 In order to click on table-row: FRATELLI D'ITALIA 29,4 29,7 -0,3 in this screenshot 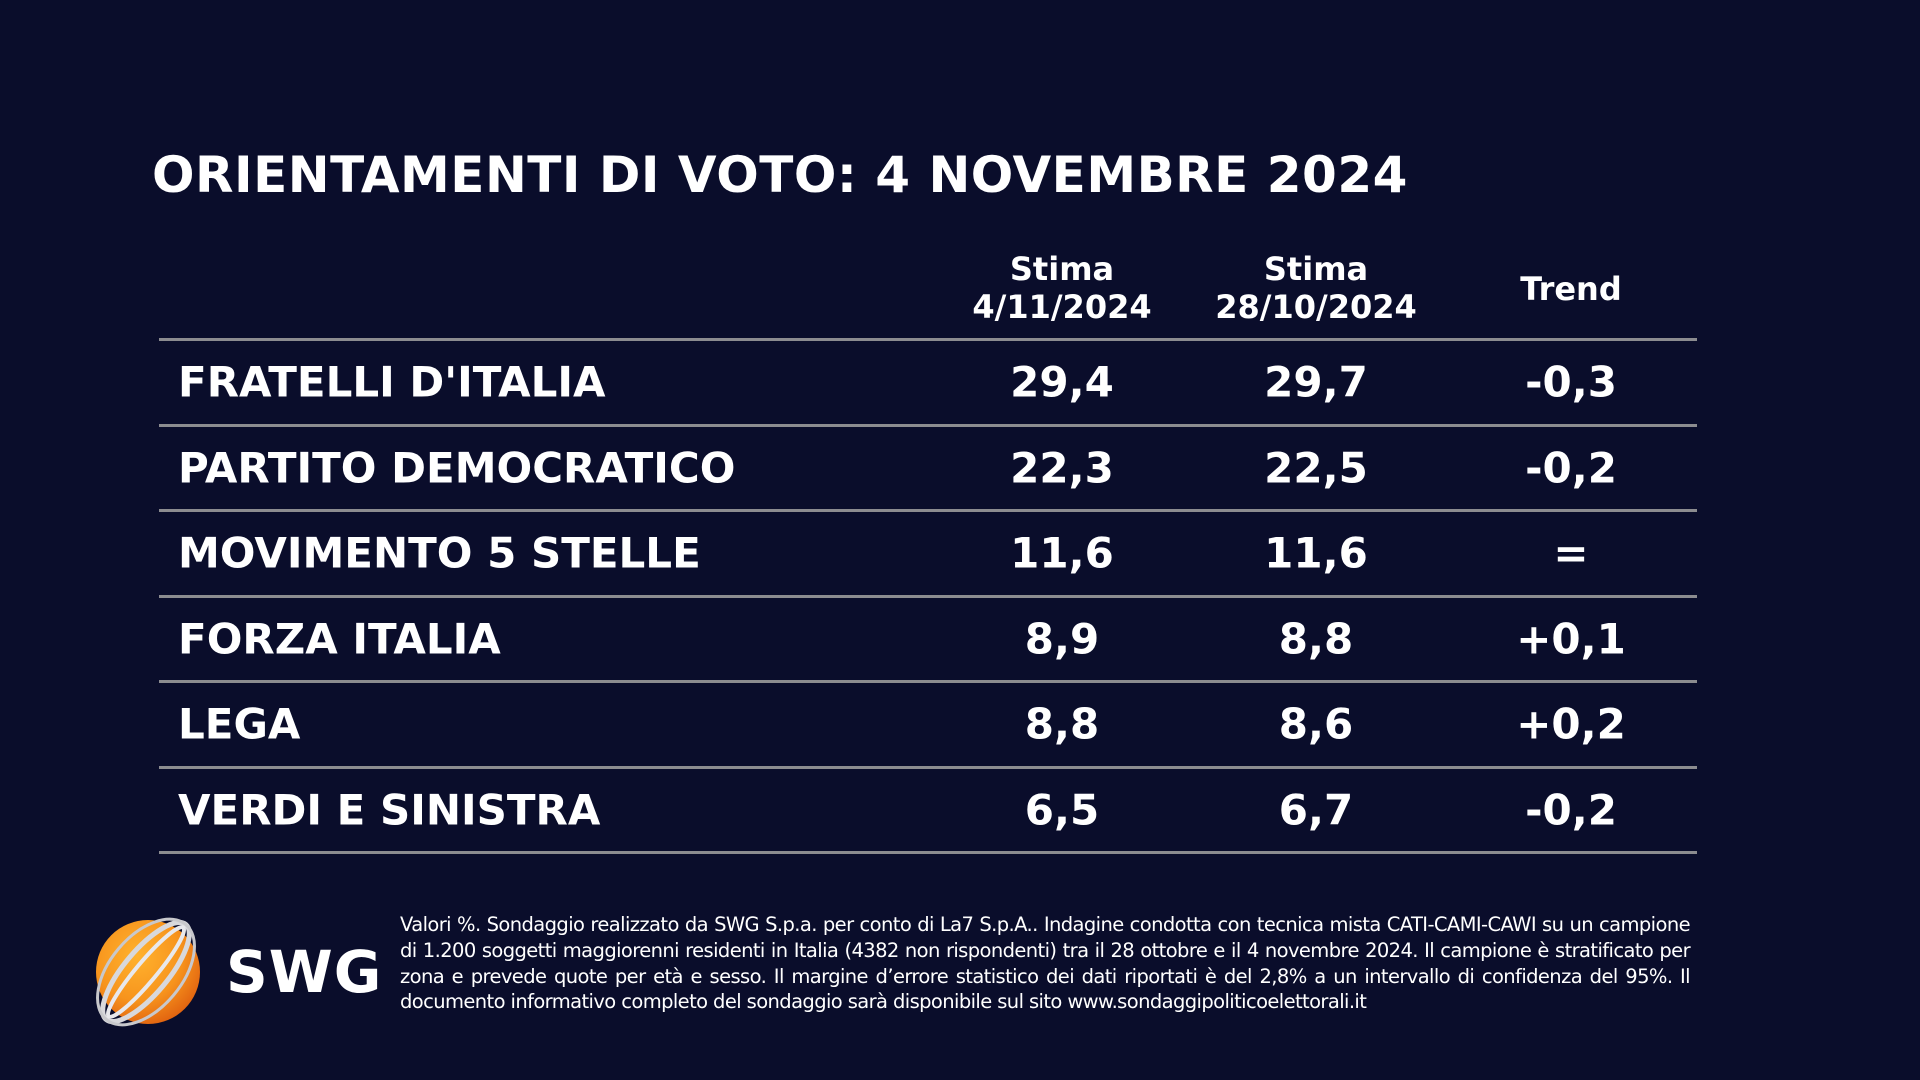, I will do `click(928, 382)`.